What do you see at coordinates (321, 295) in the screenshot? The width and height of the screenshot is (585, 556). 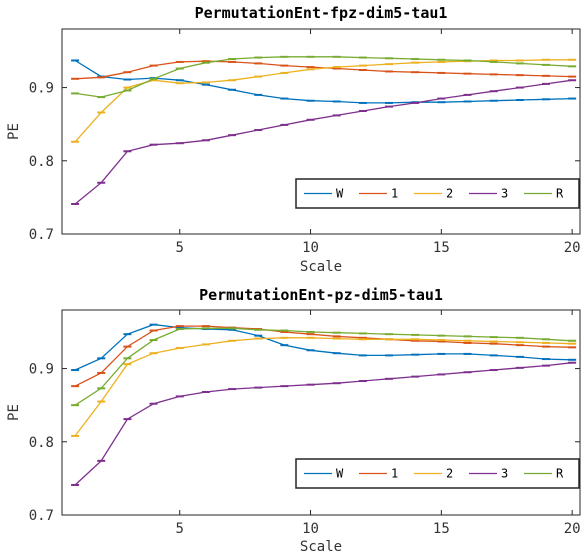 I see `chart-title: PermutationEnt-pz-dim5-tau1` at bounding box center [321, 295].